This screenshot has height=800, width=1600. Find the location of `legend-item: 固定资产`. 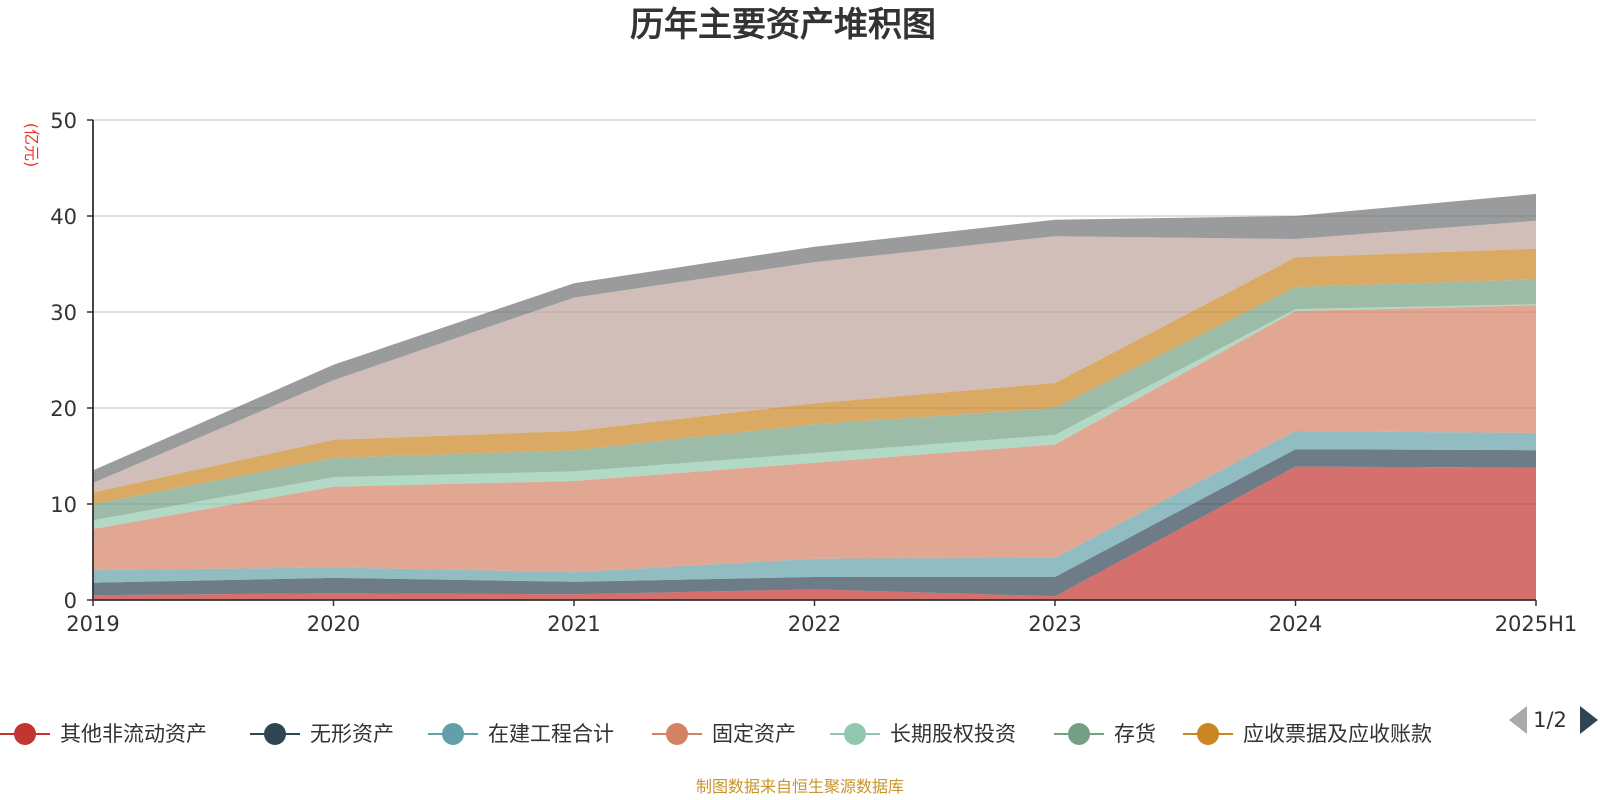

legend-item: 固定资产 is located at coordinates (724, 734).